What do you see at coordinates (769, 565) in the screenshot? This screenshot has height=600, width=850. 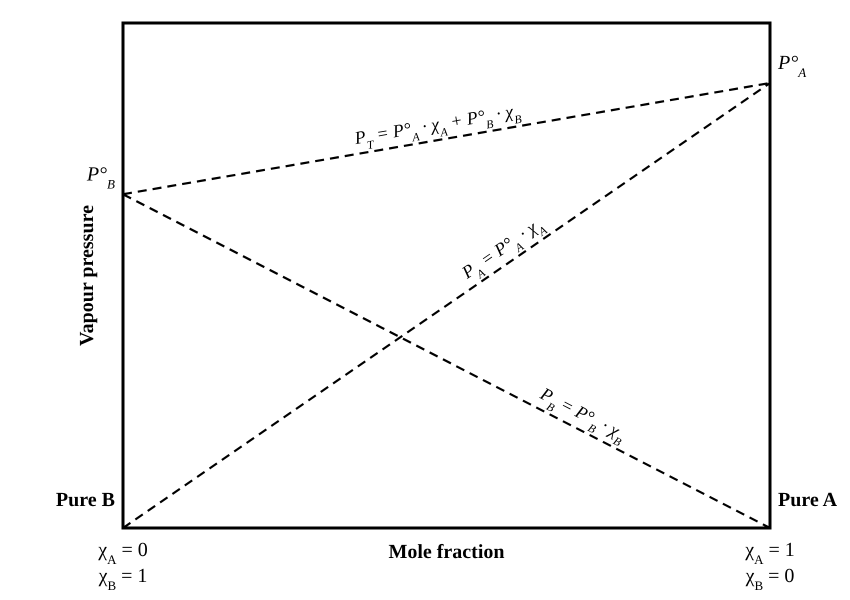 I see `x-tick-label: χ$_{A}$ = 1 χ$_{B}$ = 0` at bounding box center [769, 565].